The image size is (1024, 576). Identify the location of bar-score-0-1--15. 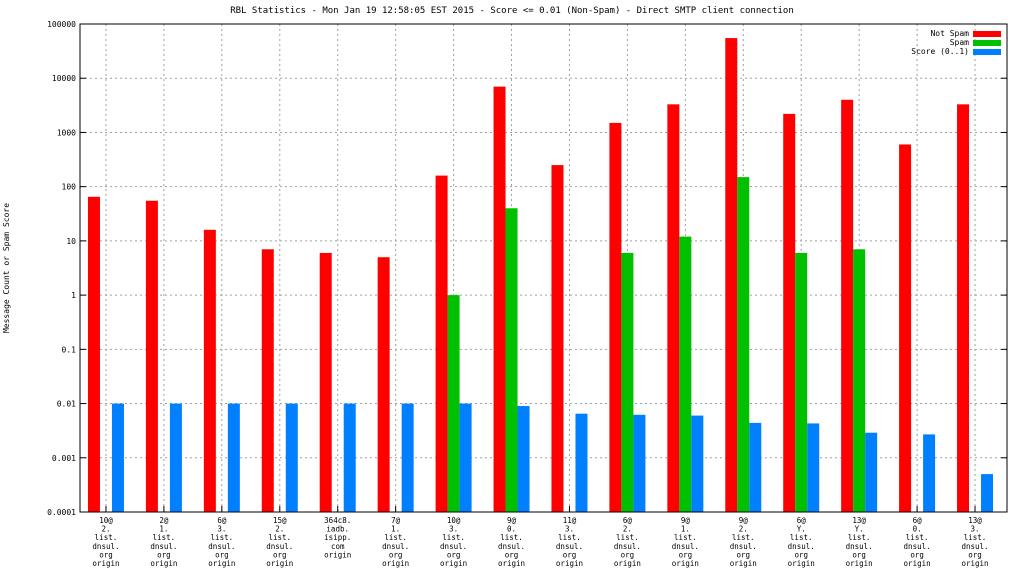
(987, 493).